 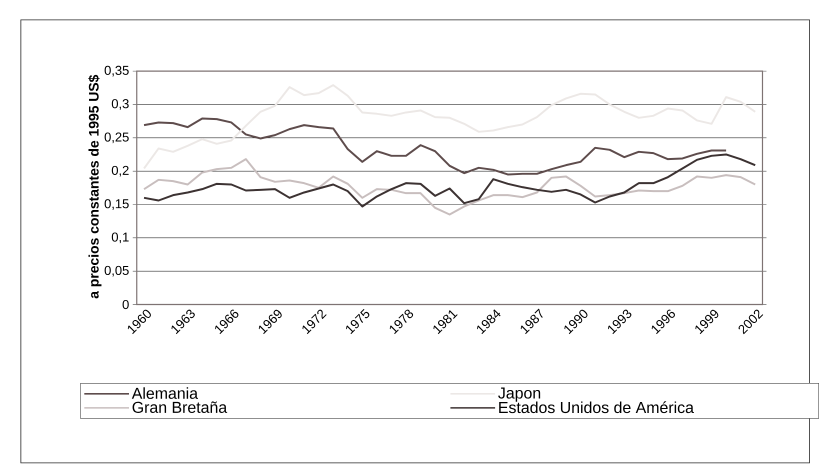 I want to click on legend-label: Alemania, so click(x=165, y=393).